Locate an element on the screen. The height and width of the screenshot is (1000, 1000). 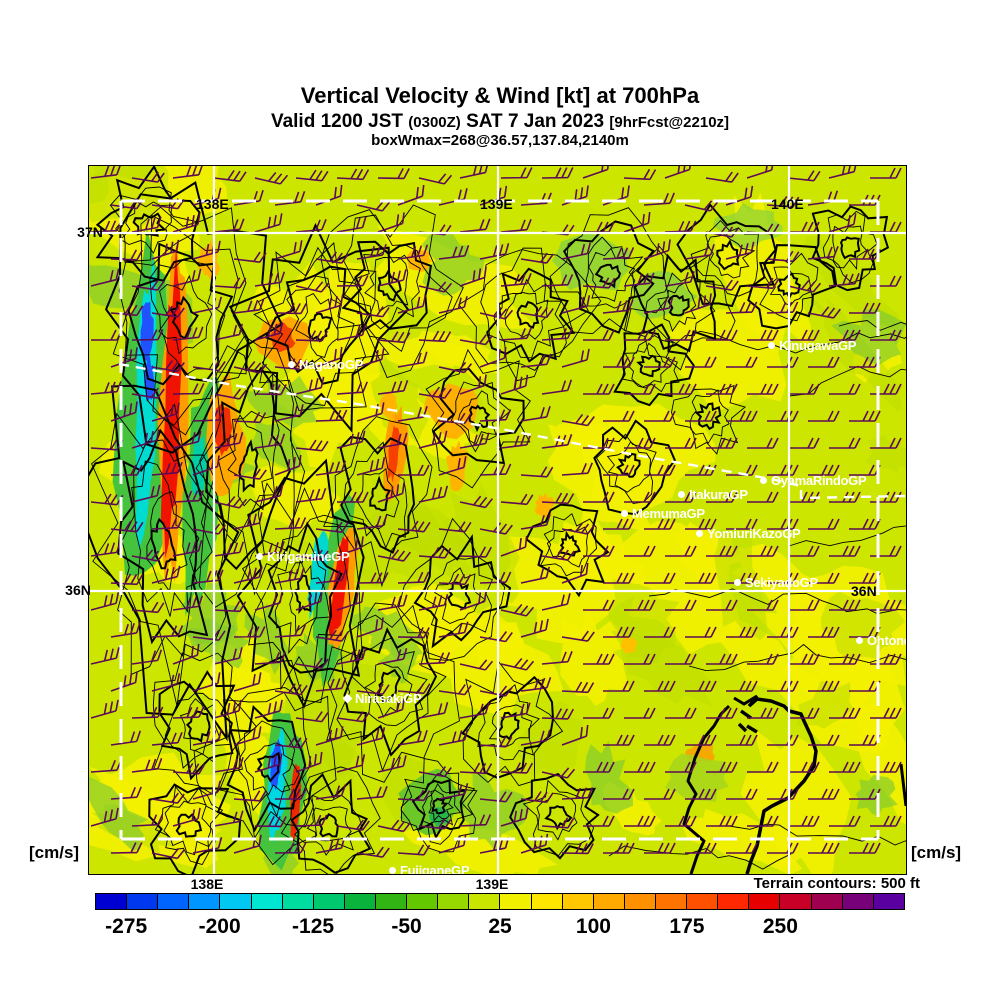
colorbar-ticks: -275 -200 -125 -50 25 100 175 250 is located at coordinates (500, 926).